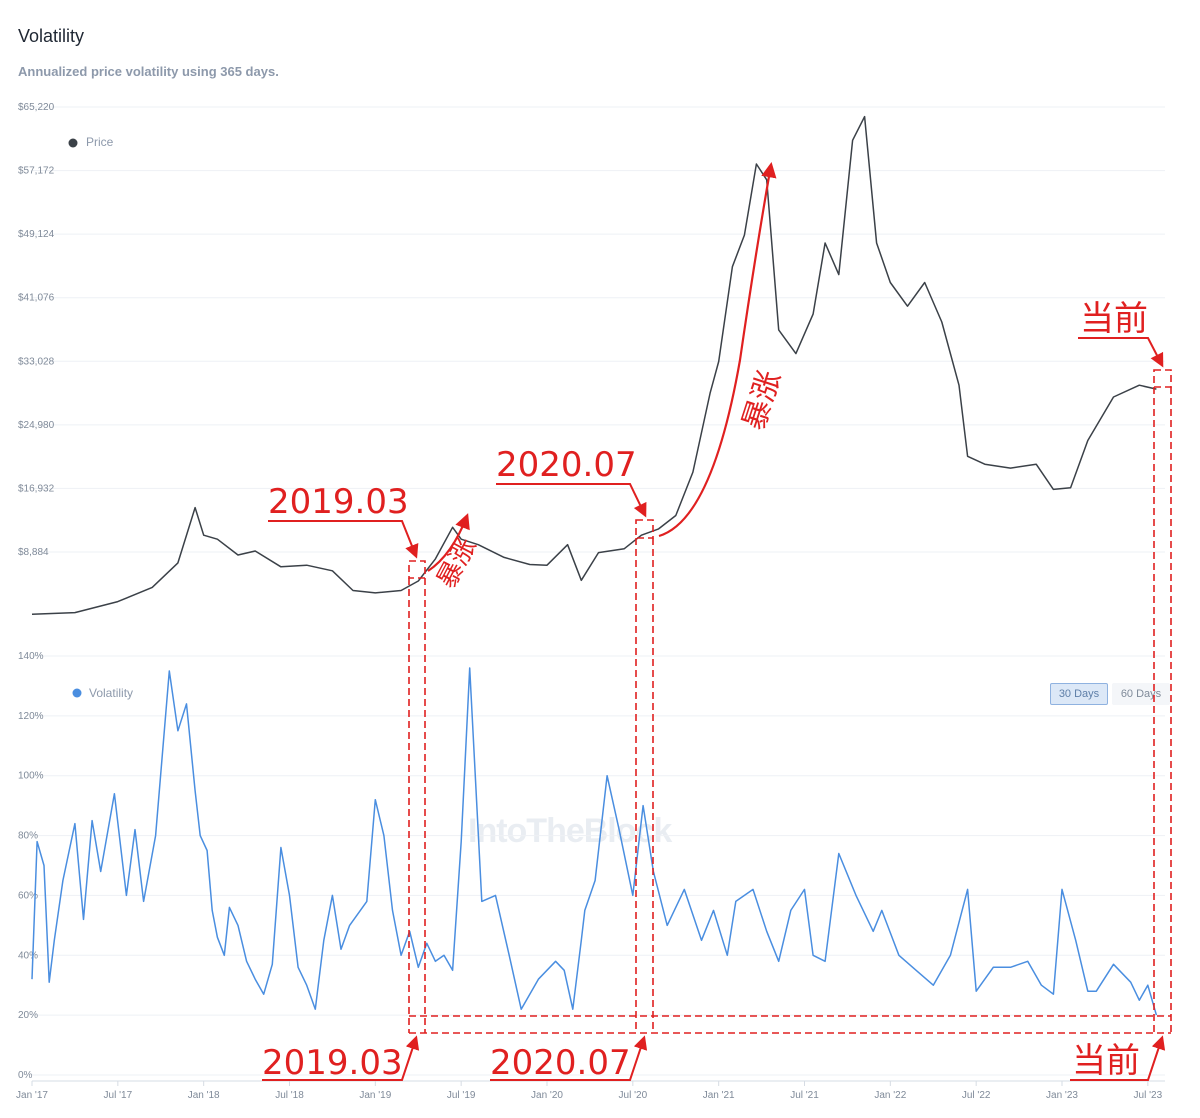 The height and width of the screenshot is (1118, 1200). Describe the element at coordinates (566, 465) in the screenshot. I see `price-label-2020-07: 2020.07` at that location.